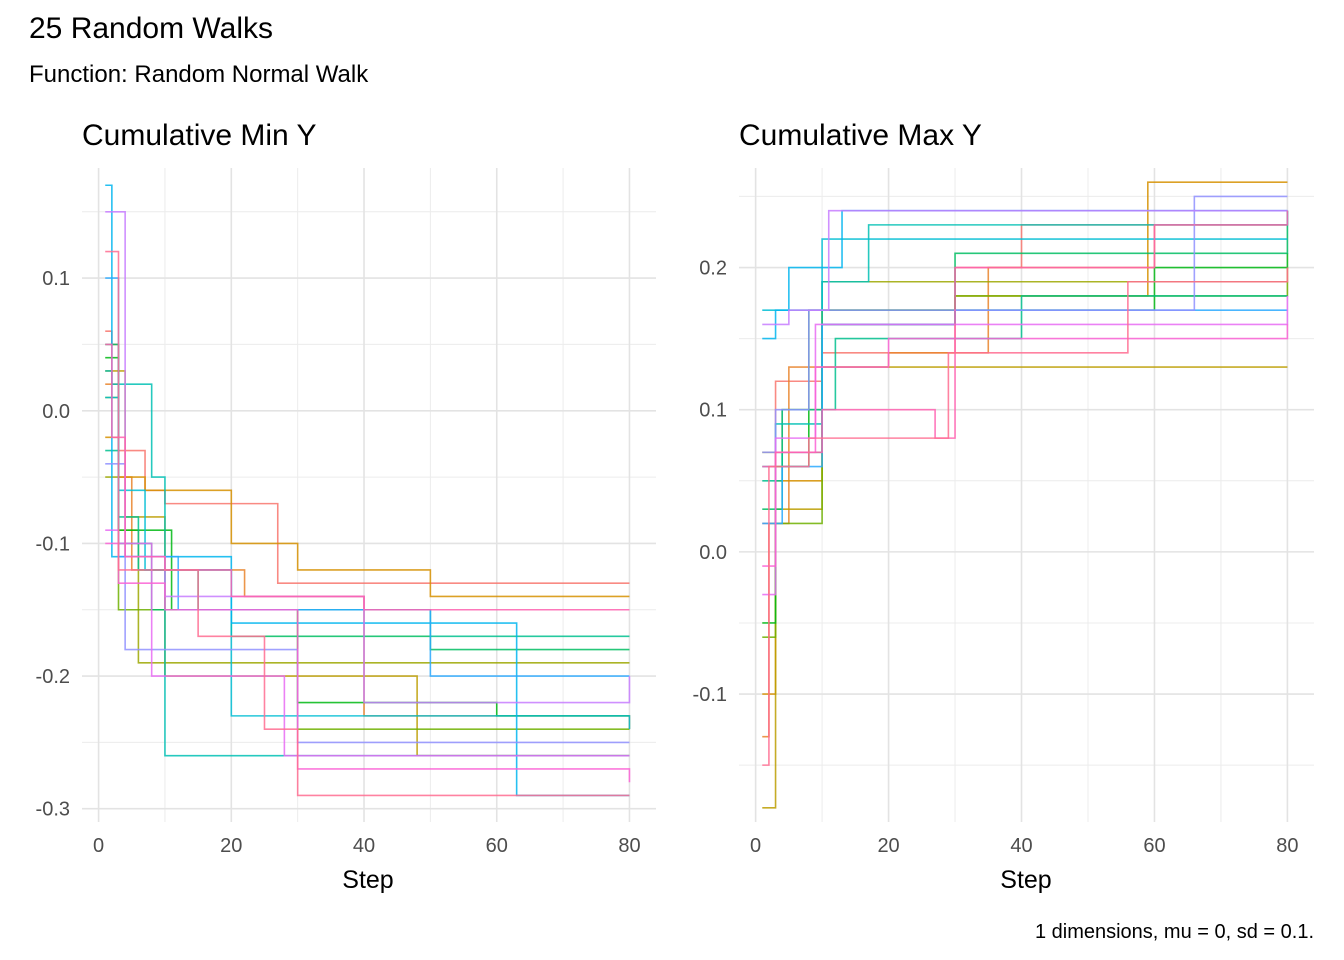  I want to click on x-axis-title-min: Step, so click(367, 880).